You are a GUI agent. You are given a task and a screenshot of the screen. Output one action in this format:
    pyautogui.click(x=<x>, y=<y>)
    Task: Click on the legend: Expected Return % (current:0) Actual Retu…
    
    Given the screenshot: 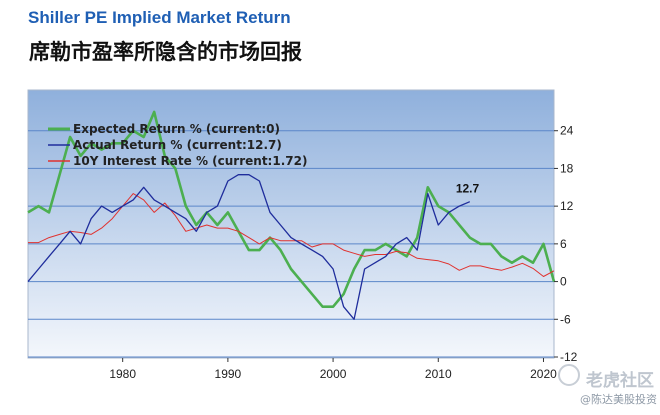 What is the action you would take?
    pyautogui.click(x=177, y=145)
    